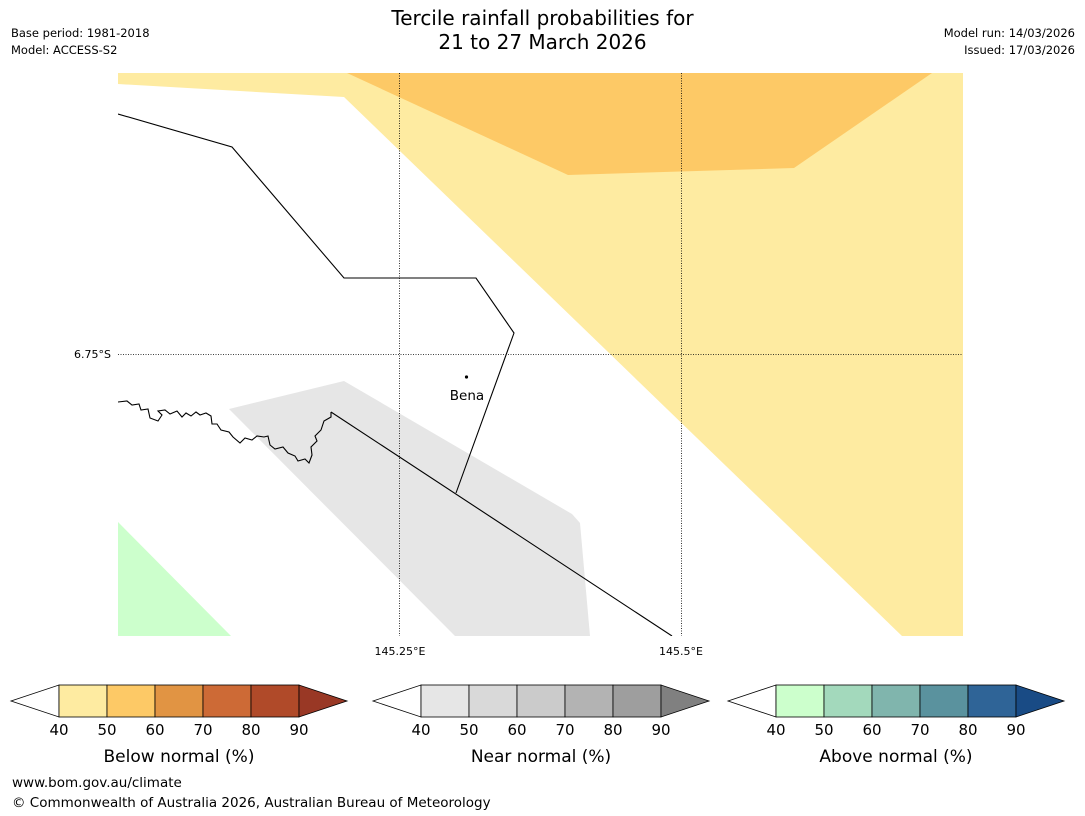 This screenshot has width=1085, height=816. Describe the element at coordinates (564, 730) in the screenshot. I see `legend-near-tick-label: 70` at that location.